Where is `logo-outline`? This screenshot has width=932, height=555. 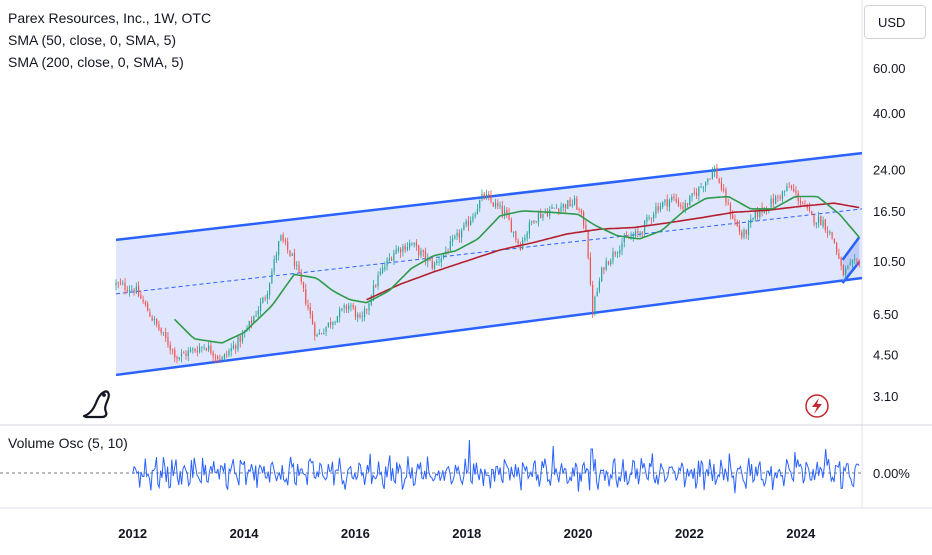
logo-outline is located at coordinates (96, 404).